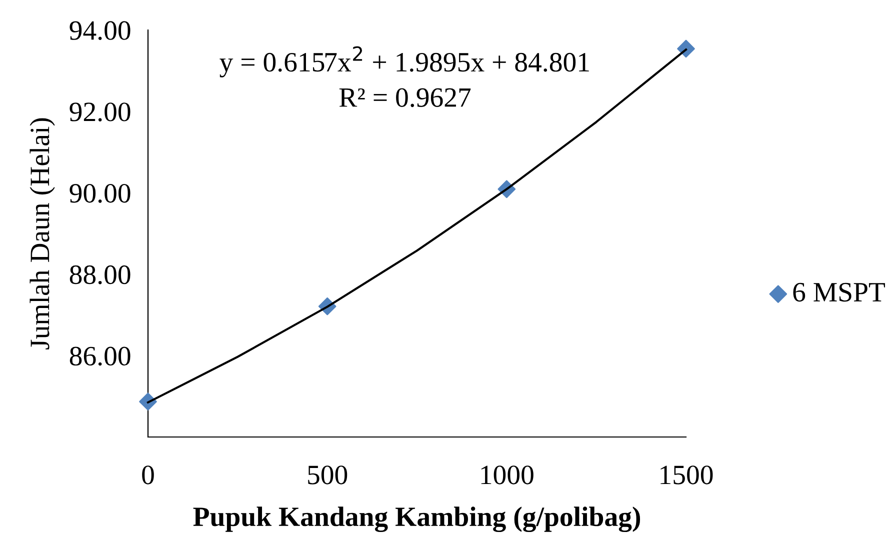 This screenshot has height=536, width=894. Describe the element at coordinates (42, 234) in the screenshot. I see `y-axis-title: Jumlah Daun (Helai)` at that location.